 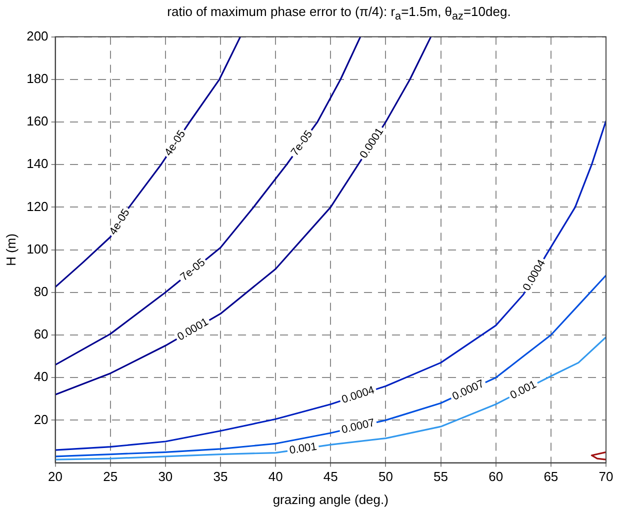 I want to click on x-tick-label: 35, so click(x=220, y=476).